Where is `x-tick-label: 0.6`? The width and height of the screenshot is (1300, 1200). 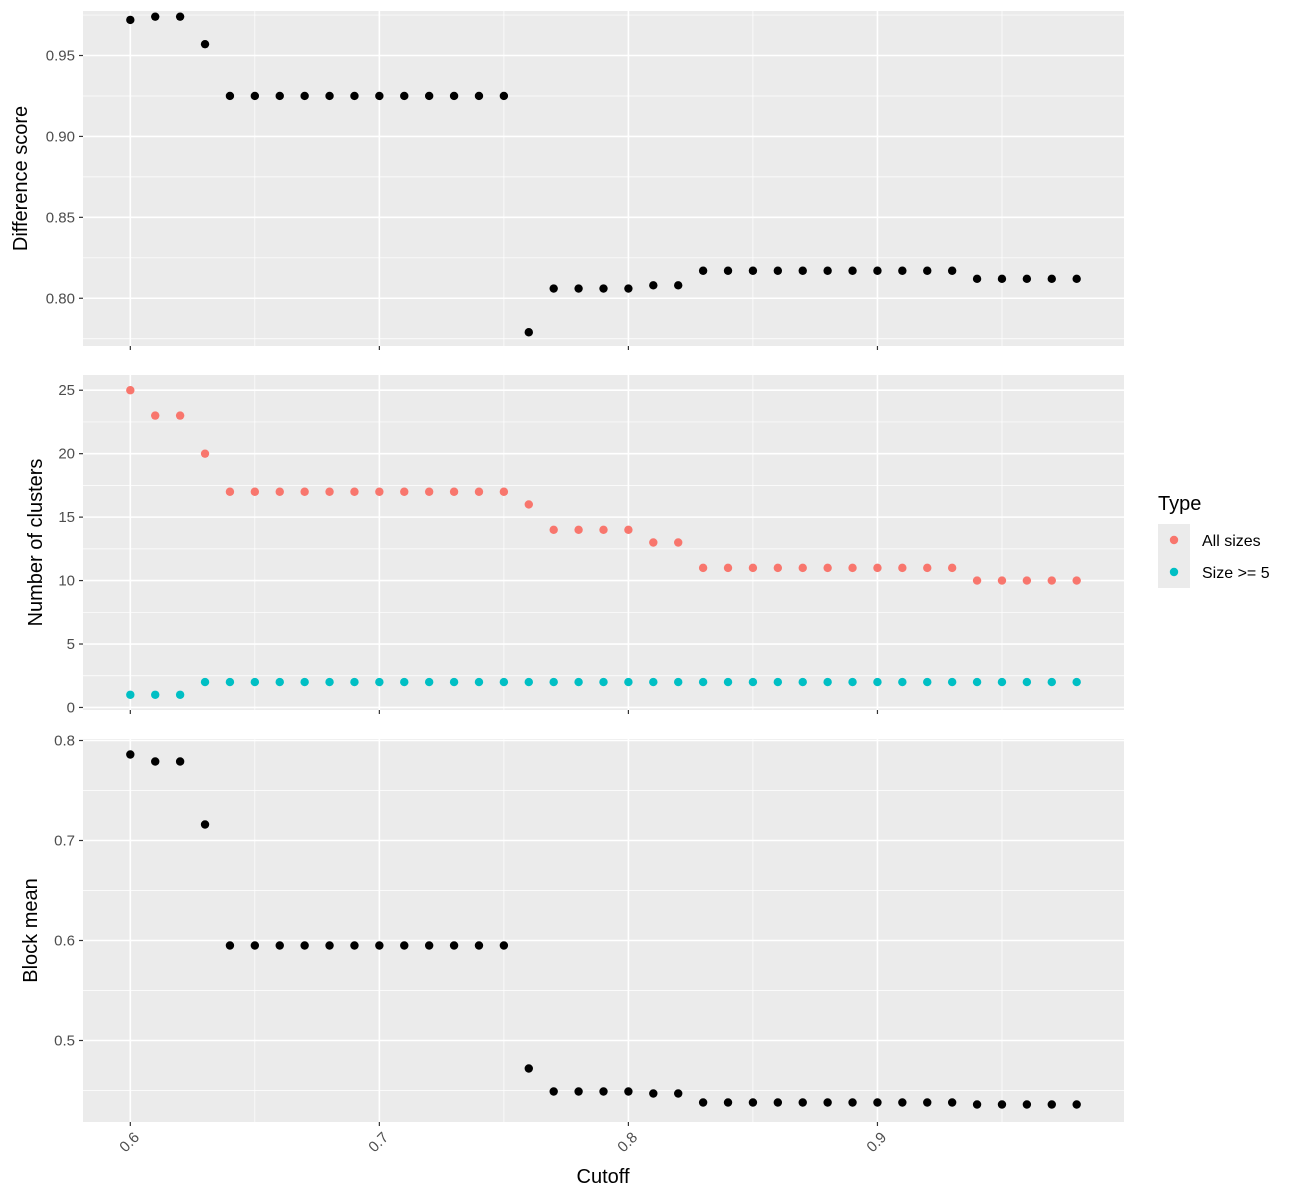 x-tick-label: 0.6 is located at coordinates (129, 1142).